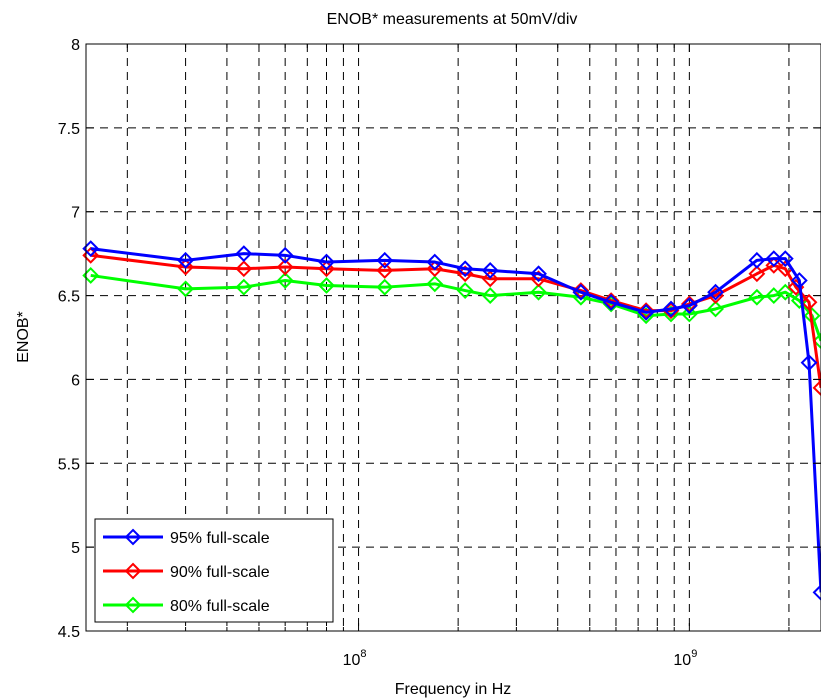 Image resolution: width=821 pixels, height=699 pixels. I want to click on x-axis-label: Frequency in Hz, so click(453, 689).